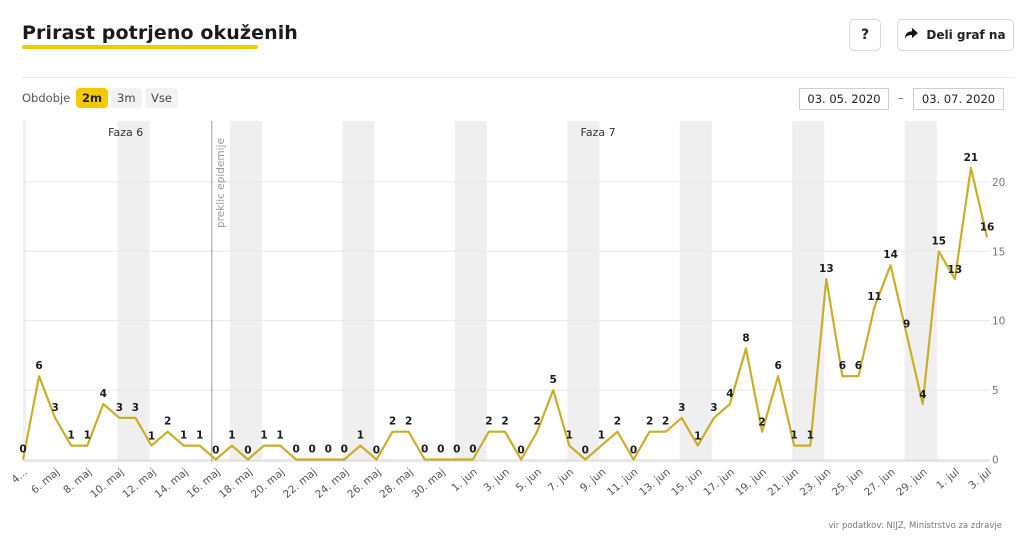 The image size is (1024, 537). I want to click on x-tick-label: 16. maj, so click(204, 483).